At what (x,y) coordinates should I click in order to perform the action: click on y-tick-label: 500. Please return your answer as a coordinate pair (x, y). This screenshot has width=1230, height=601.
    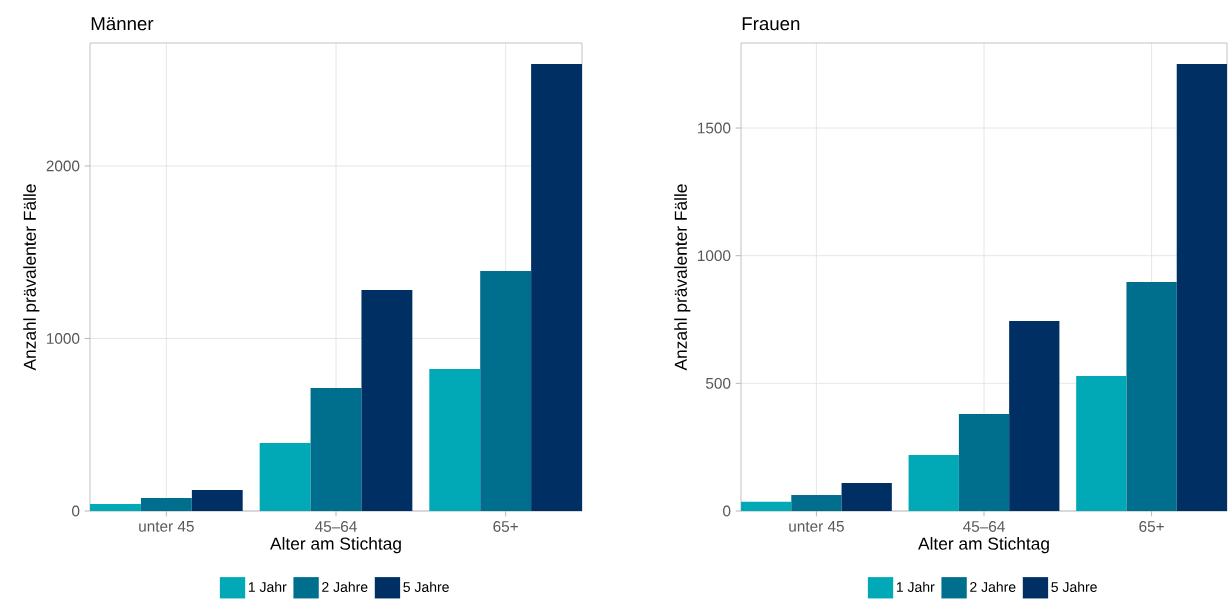
    Looking at the image, I should click on (718, 383).